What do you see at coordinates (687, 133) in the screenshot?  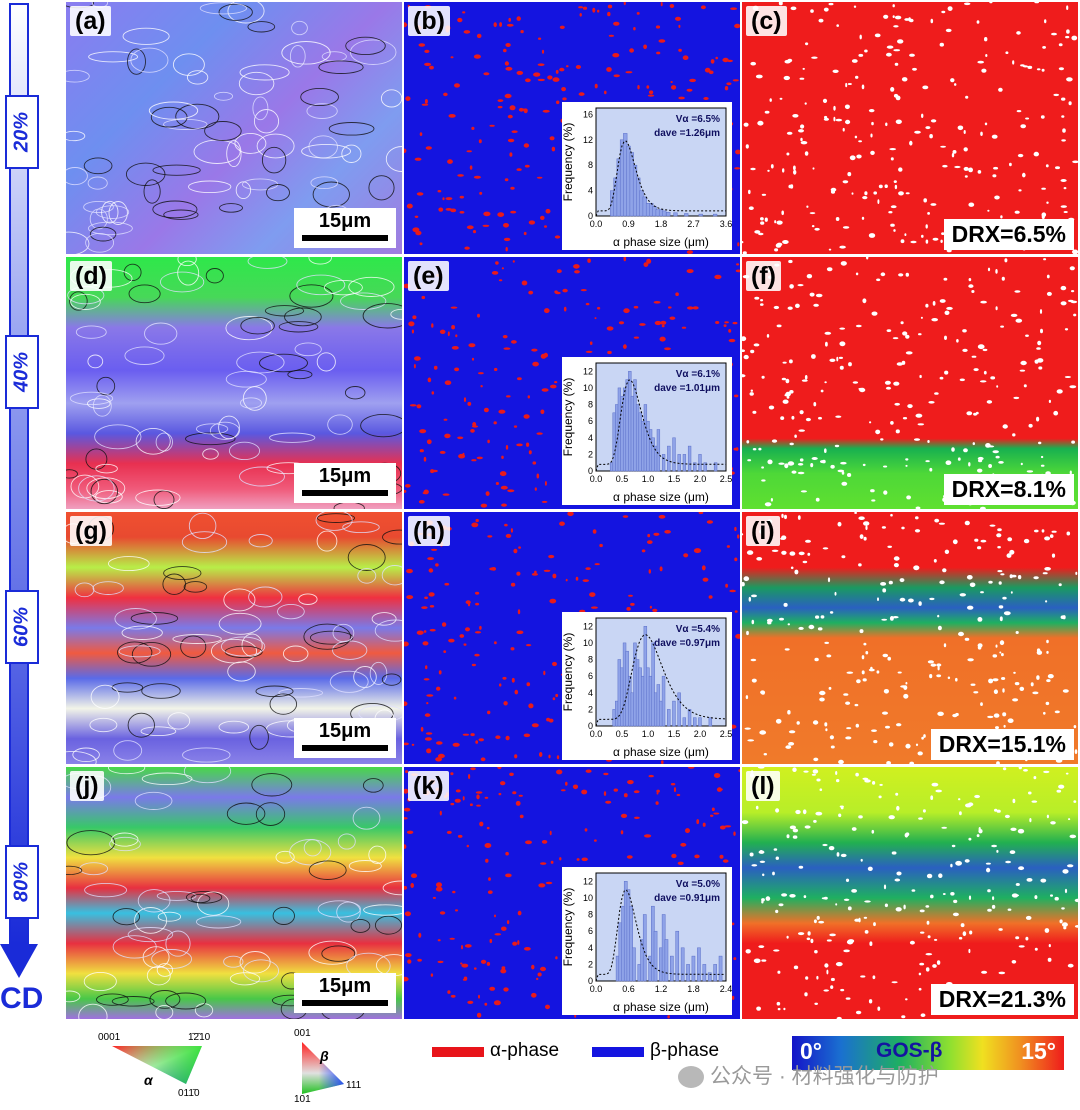 I see `mean-size-annotation: dave =1.26μm` at bounding box center [687, 133].